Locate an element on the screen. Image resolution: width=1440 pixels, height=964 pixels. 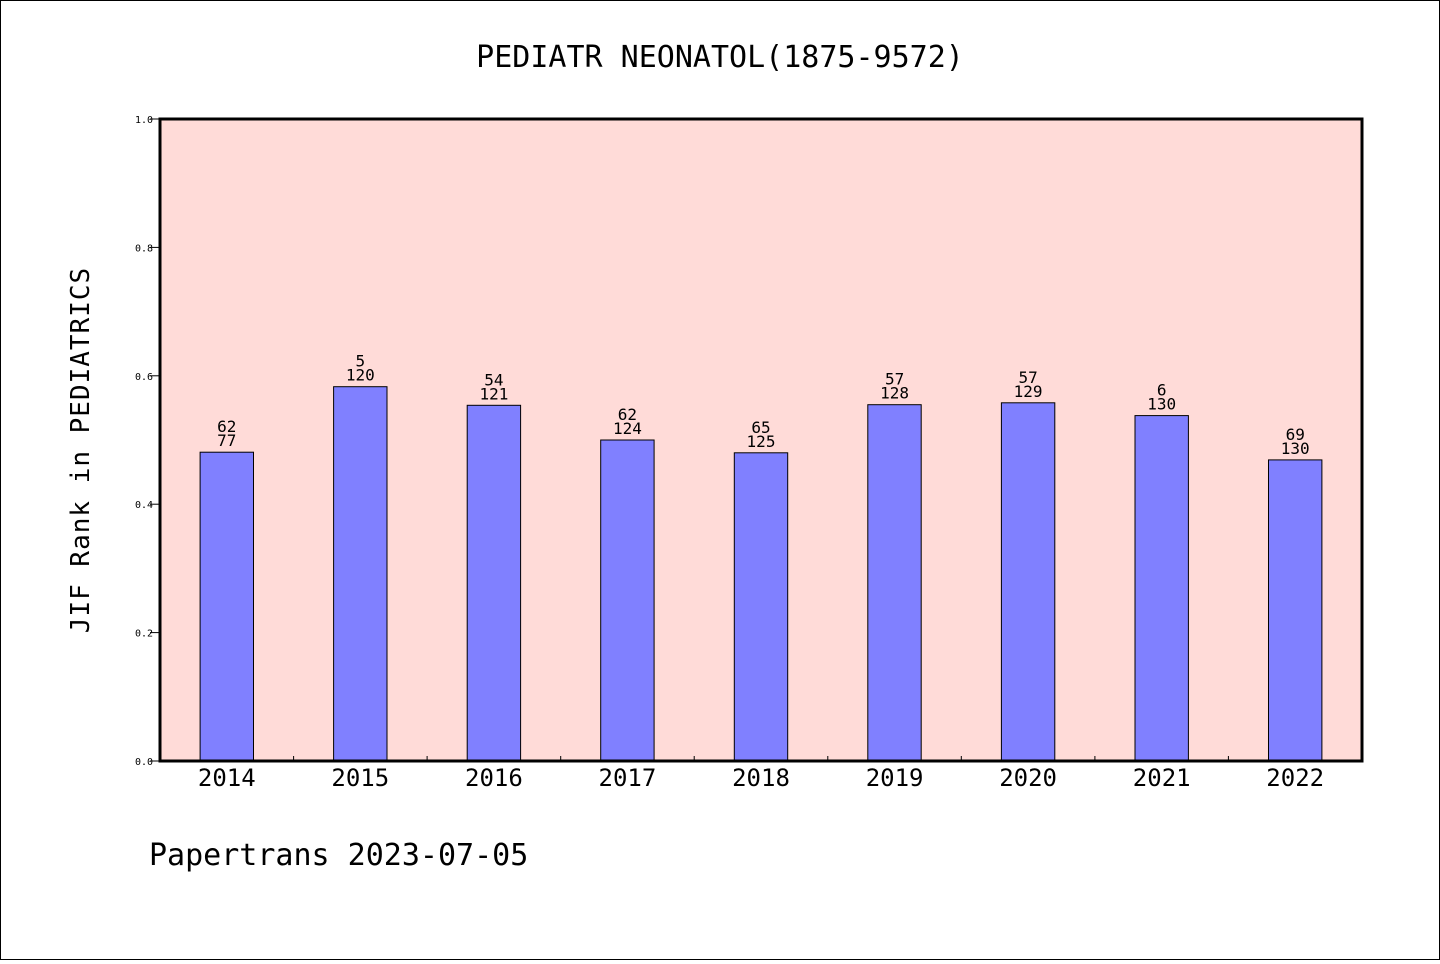
x-axis: 2014 2015 2016 2017 2018 2019 2020 2021 2022 is located at coordinates (761, 774).